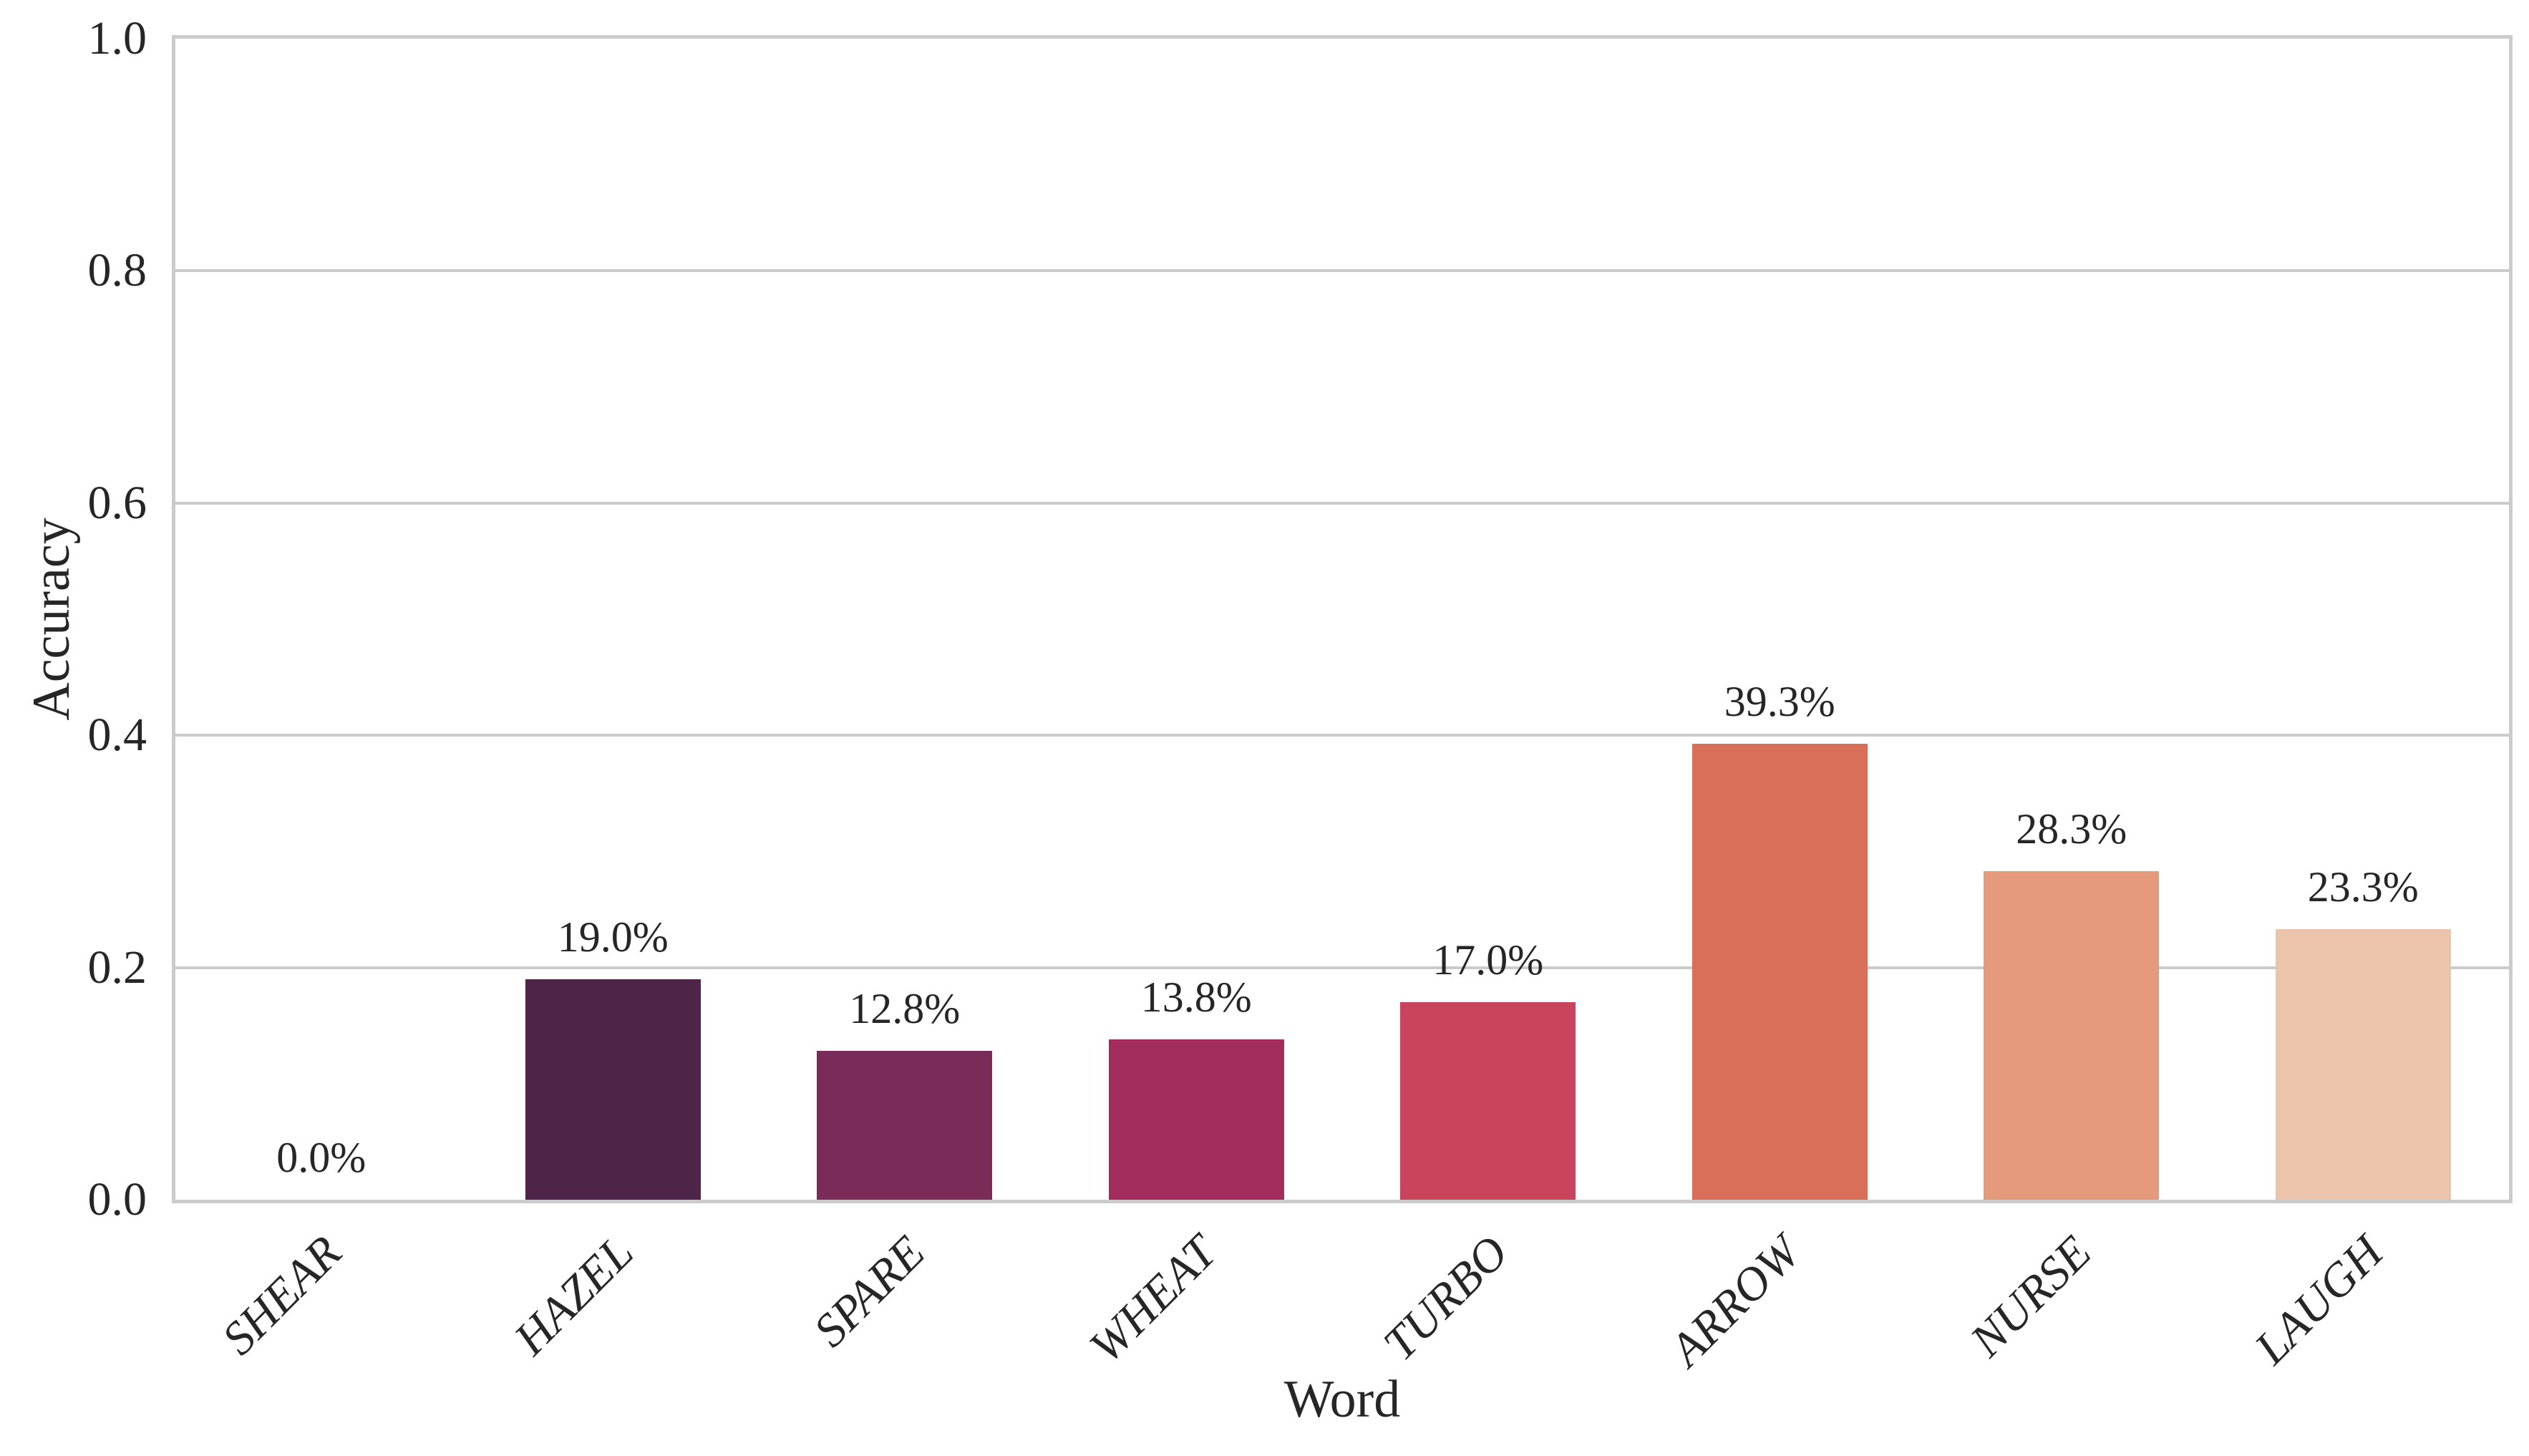 The width and height of the screenshot is (2529, 1456). Describe the element at coordinates (1488, 960) in the screenshot. I see `bar-value-label-turbo: 17.0%` at that location.